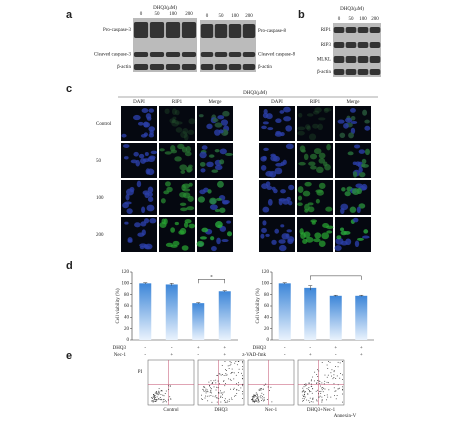 This screenshot has height=421, width=475. I want to click on significance-bracket, so click(336, 277).